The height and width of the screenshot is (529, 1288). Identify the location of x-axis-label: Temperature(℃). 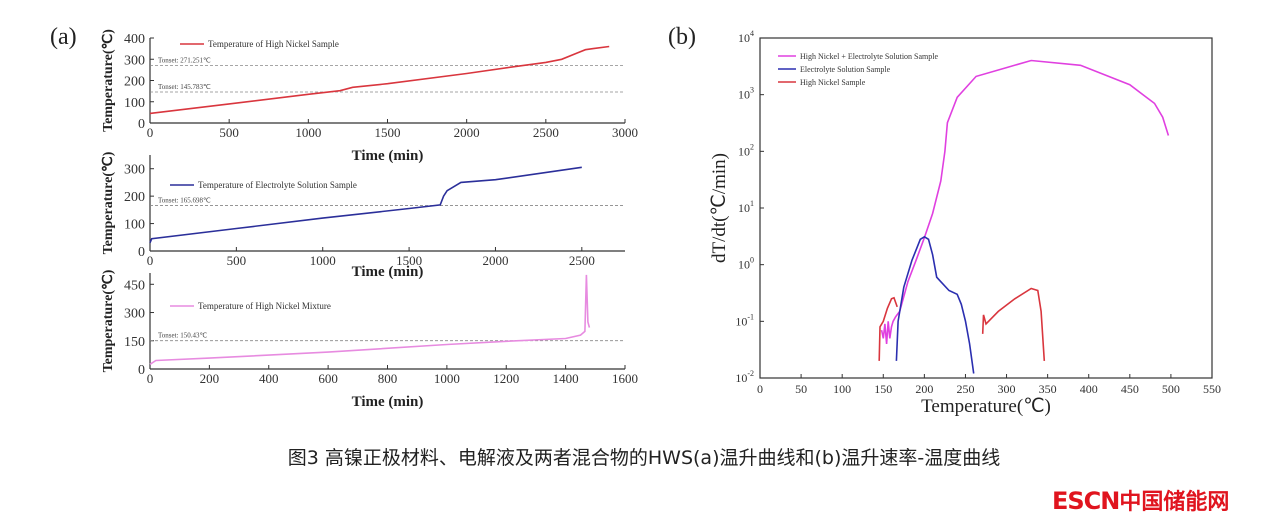
(986, 406).